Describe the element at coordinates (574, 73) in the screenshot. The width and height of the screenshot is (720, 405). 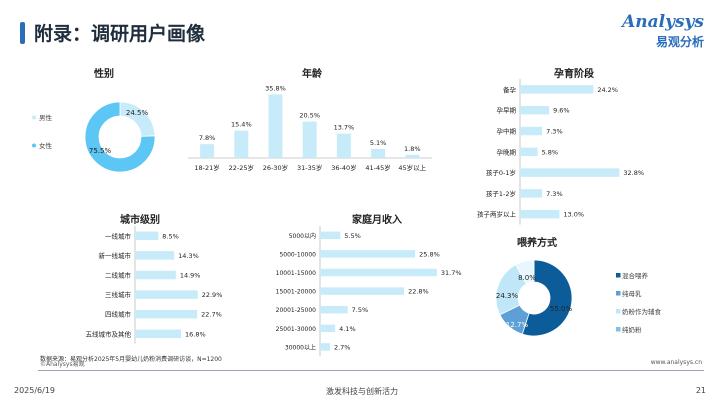
I see `pregnancy-chart-title: 孕育阶段` at that location.